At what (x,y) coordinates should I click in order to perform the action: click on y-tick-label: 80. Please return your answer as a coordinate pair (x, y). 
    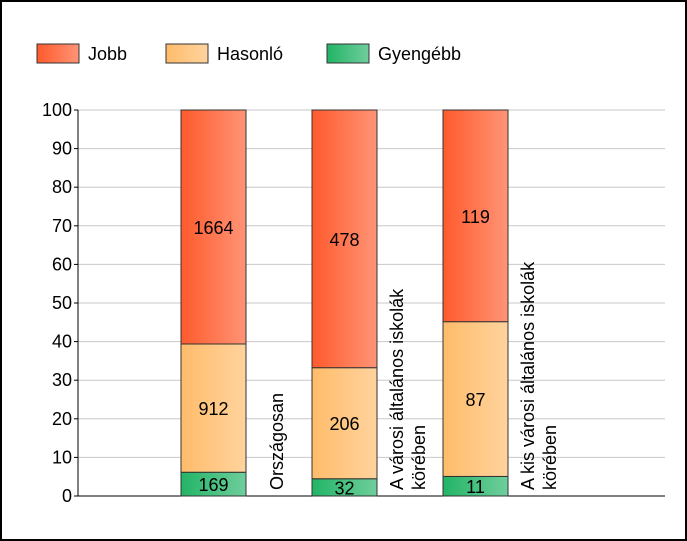
    Looking at the image, I should click on (62, 187).